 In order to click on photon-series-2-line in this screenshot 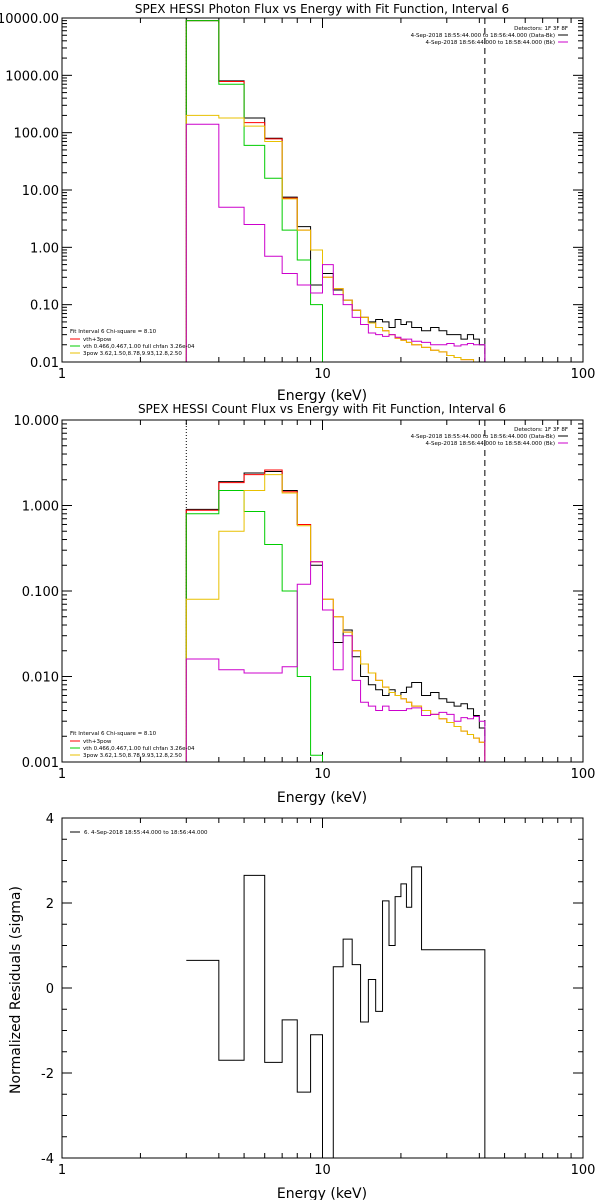, I will do `click(335, 191)`.